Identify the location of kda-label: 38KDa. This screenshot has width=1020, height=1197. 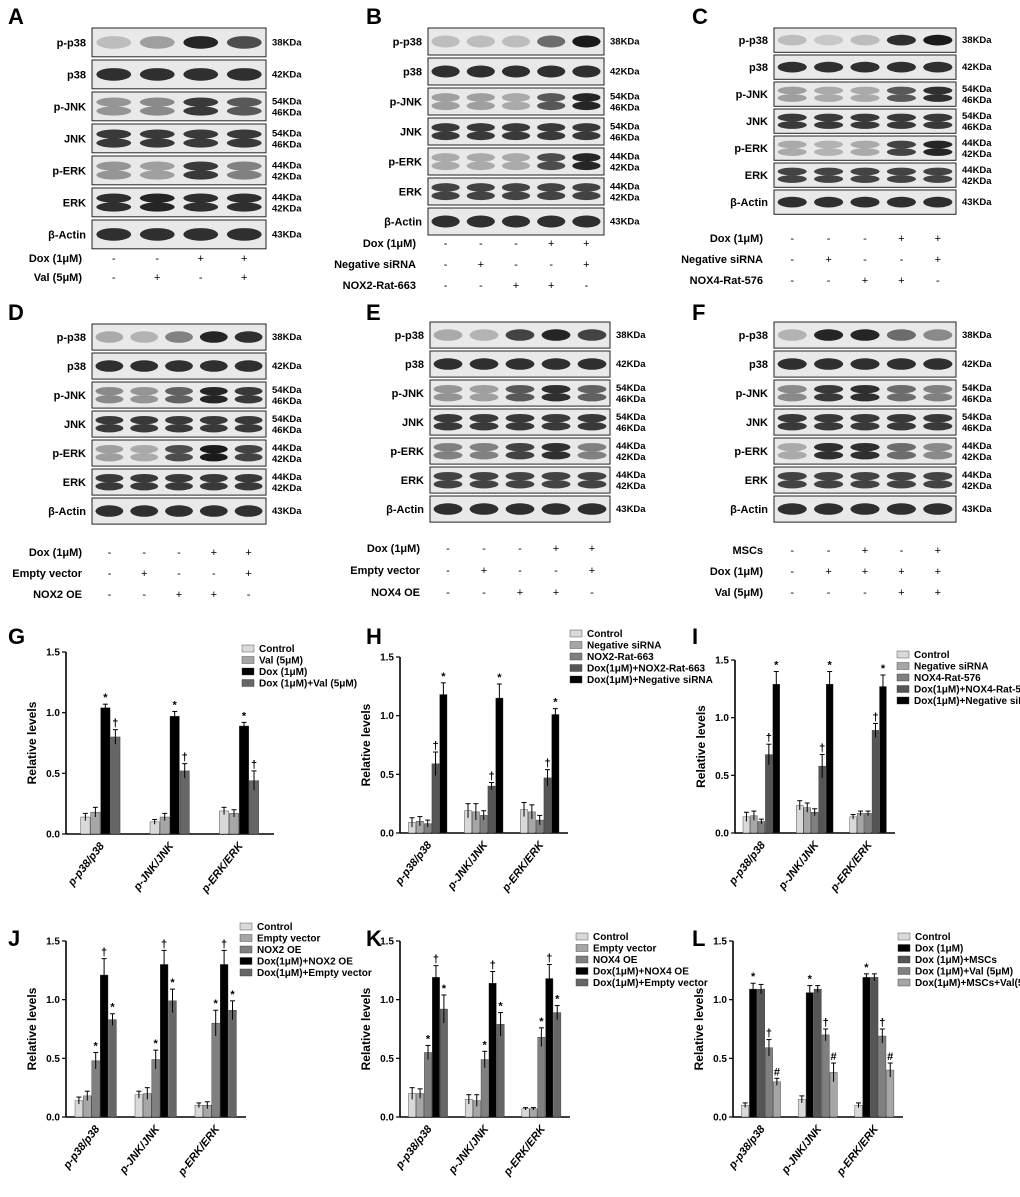
(631, 335).